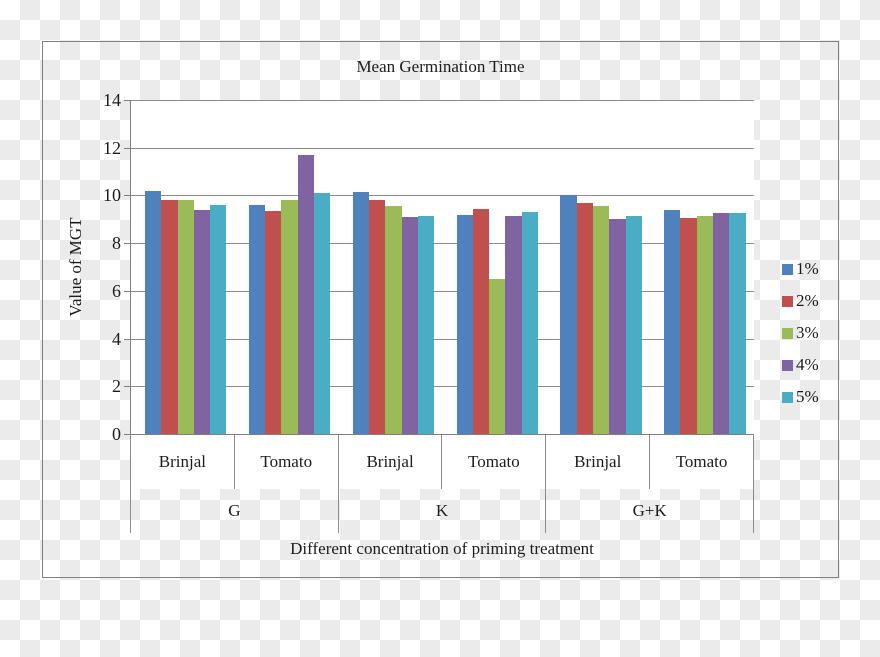 The width and height of the screenshot is (880, 657). Describe the element at coordinates (112, 195) in the screenshot. I see `y-tick-label-10: 10` at that location.